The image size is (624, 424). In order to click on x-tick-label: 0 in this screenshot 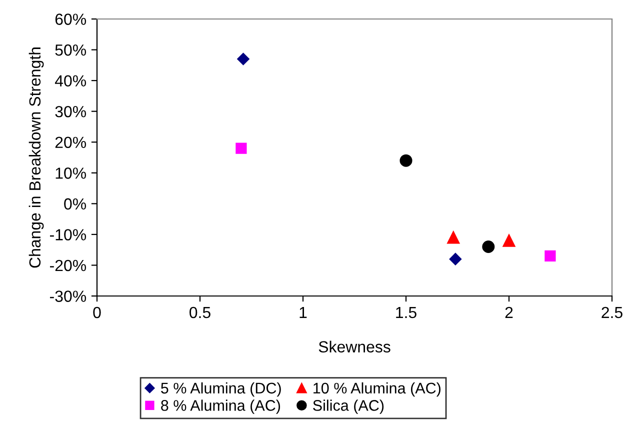, I will do `click(97, 312)`.